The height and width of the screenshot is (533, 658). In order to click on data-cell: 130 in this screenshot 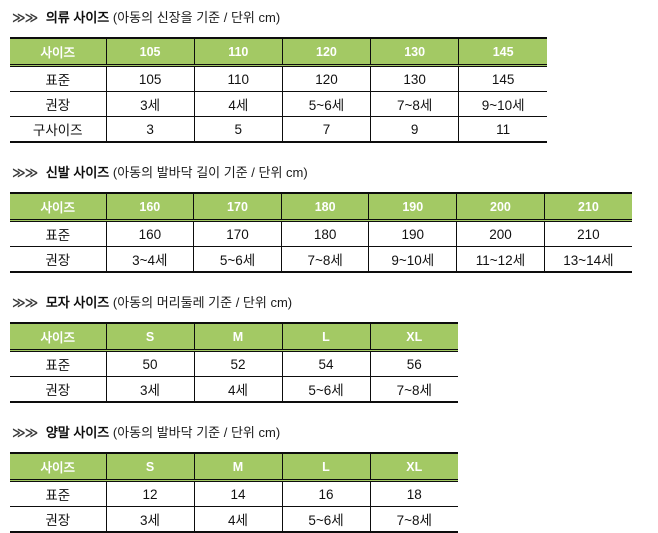, I will do `click(414, 78)`.